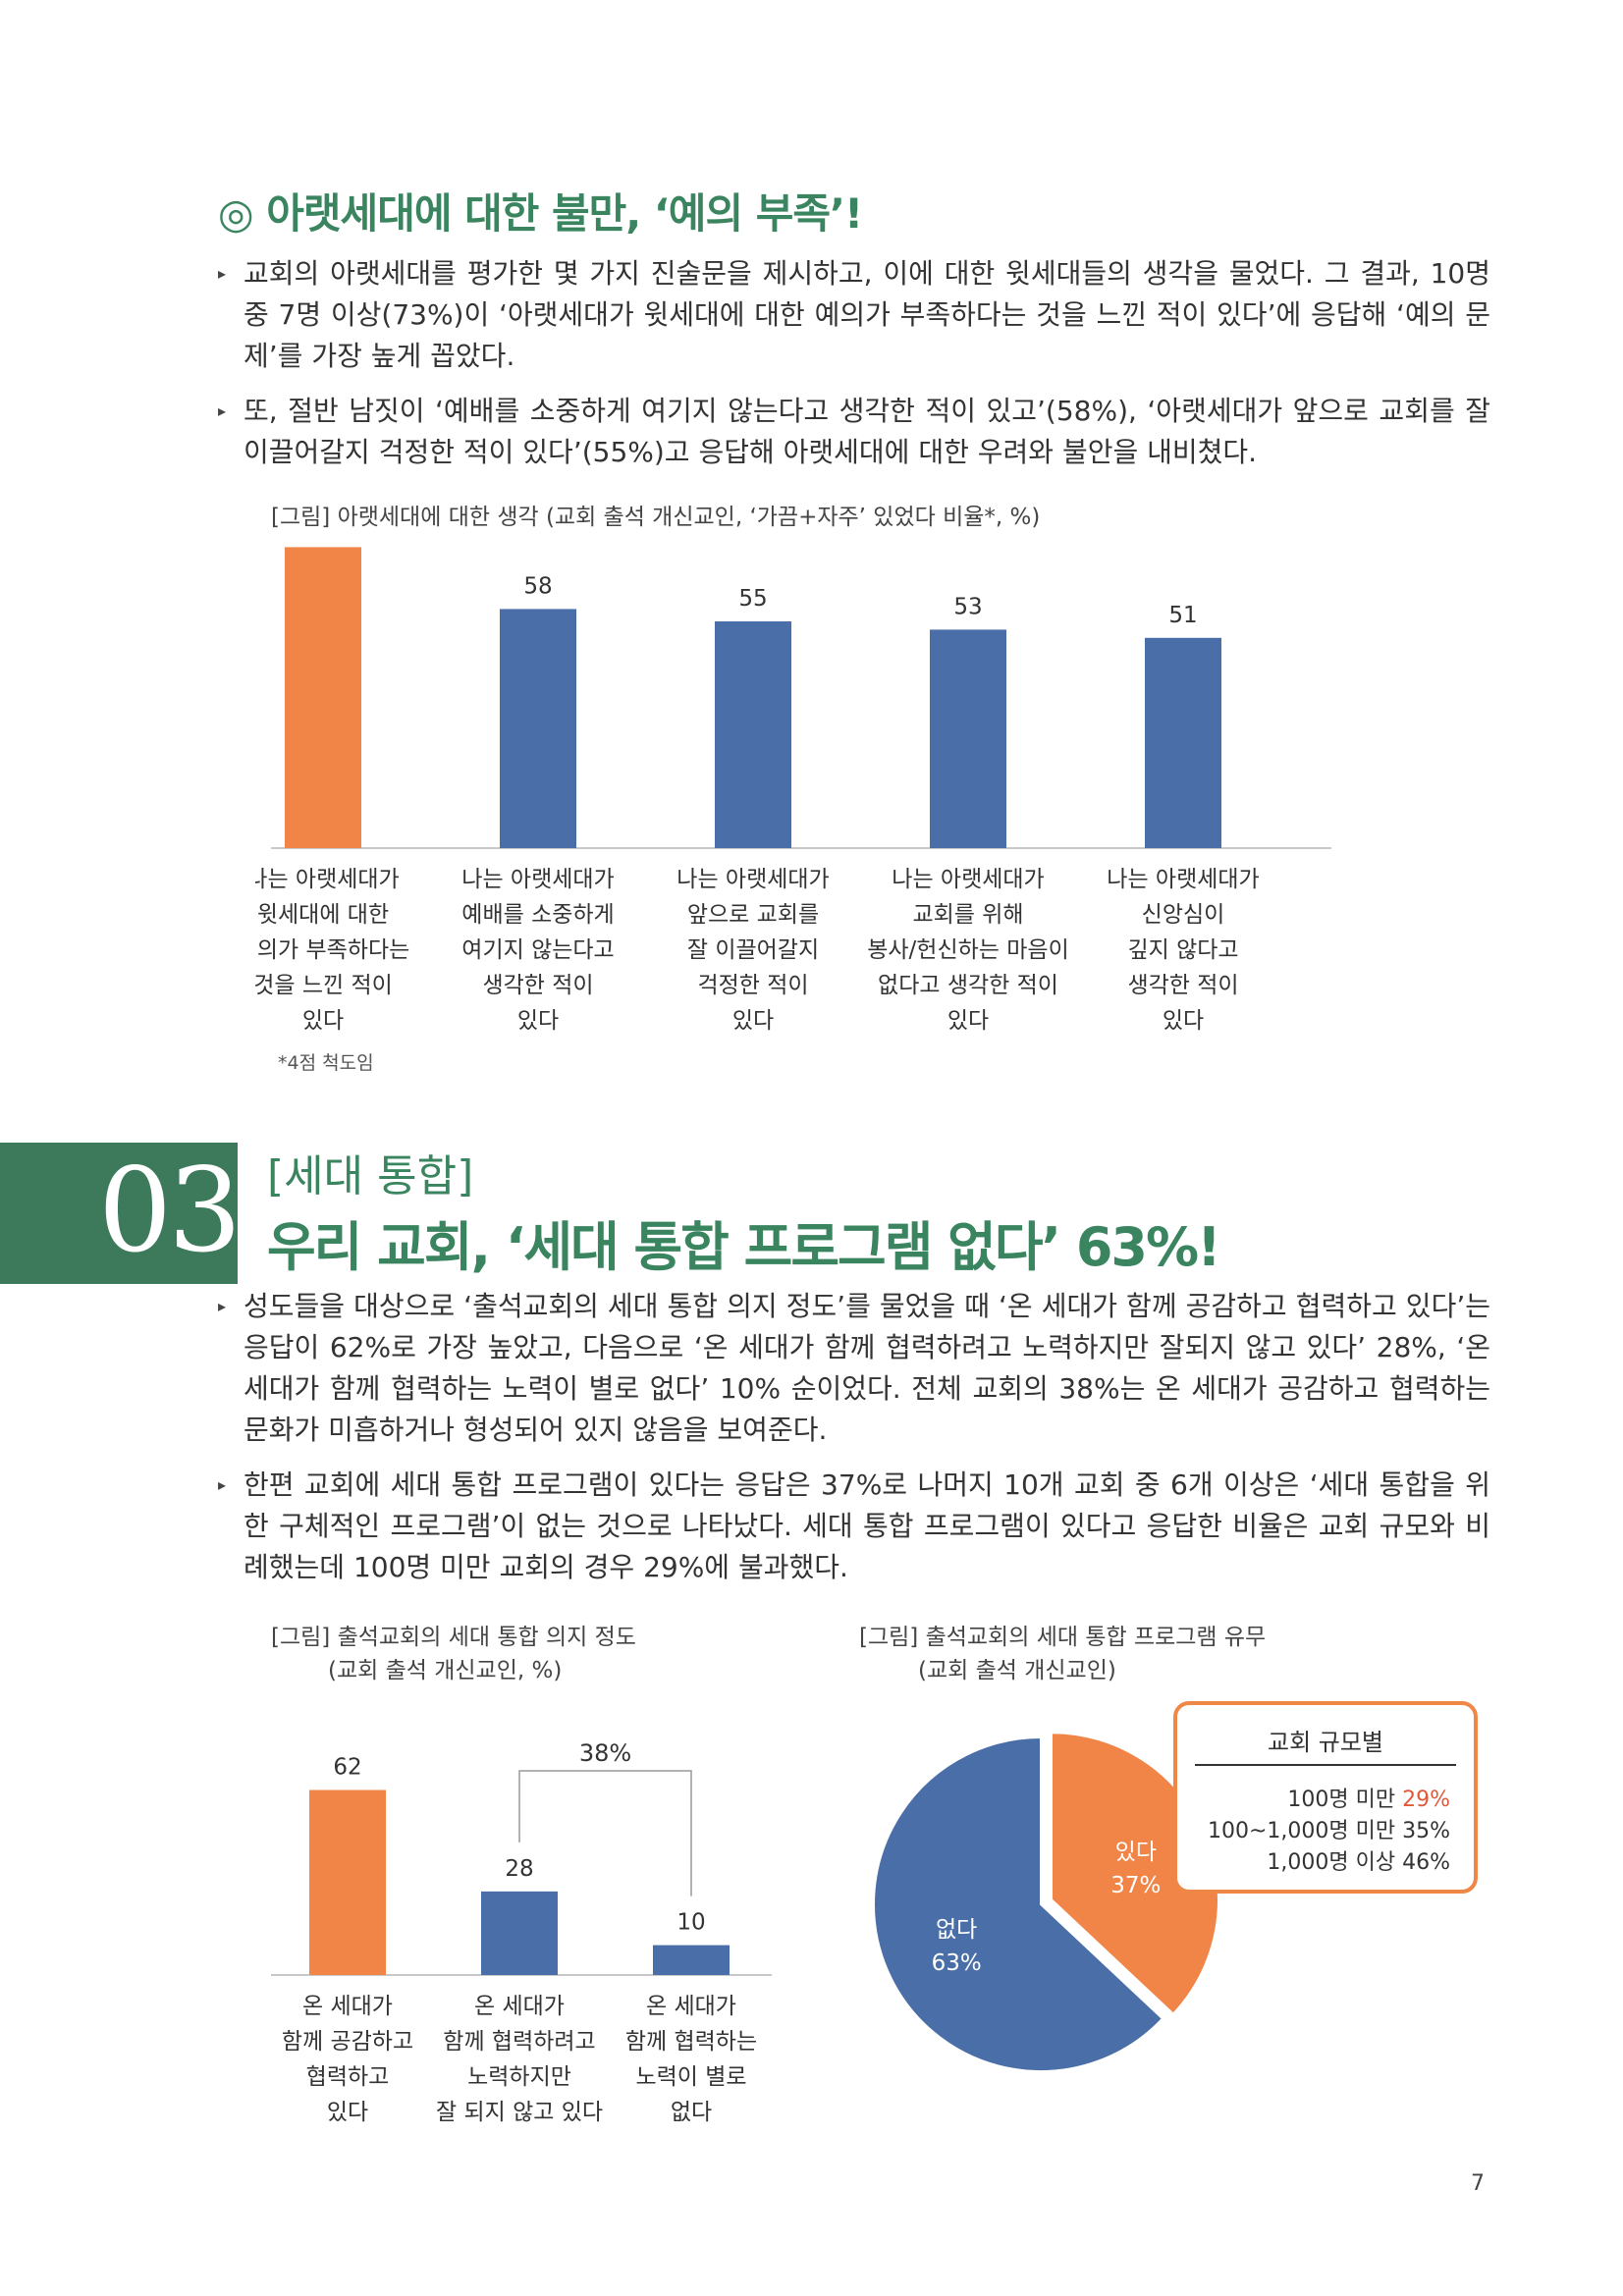 The width and height of the screenshot is (1623, 2296). What do you see at coordinates (753, 950) in the screenshot?
I see `category-label: 잘 이끌어갈지` at bounding box center [753, 950].